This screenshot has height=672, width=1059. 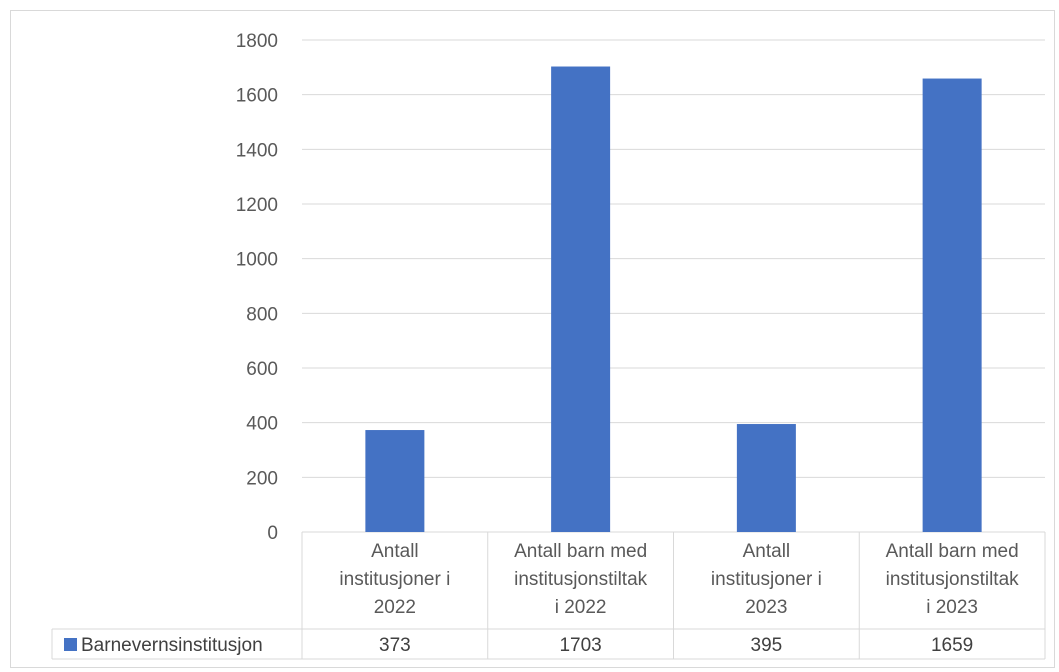 What do you see at coordinates (257, 41) in the screenshot?
I see `y-tick-label: 1800` at bounding box center [257, 41].